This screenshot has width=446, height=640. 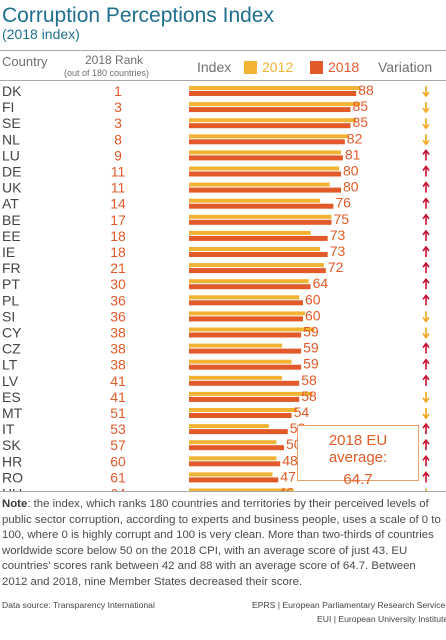 I want to click on rank-label: 30, so click(x=118, y=284).